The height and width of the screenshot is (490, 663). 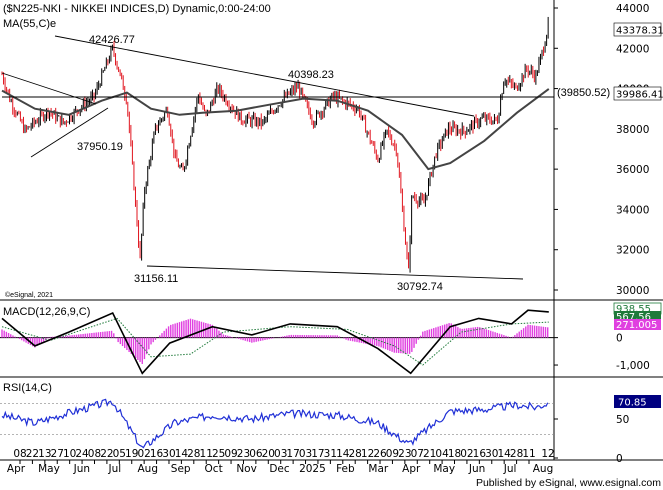 What do you see at coordinates (632, 9) in the screenshot?
I see `price-y-tick-label: 44000` at bounding box center [632, 9].